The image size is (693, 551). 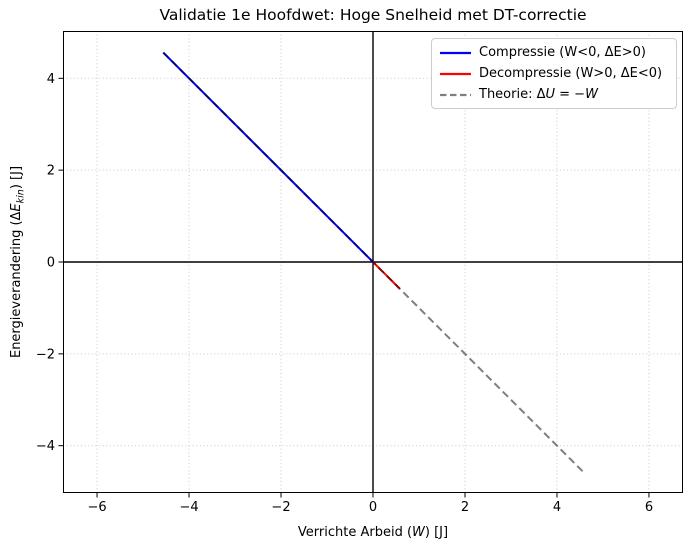 What do you see at coordinates (538, 94) in the screenshot?
I see `legend-item-label: Theorie: ΔU = −W` at bounding box center [538, 94].